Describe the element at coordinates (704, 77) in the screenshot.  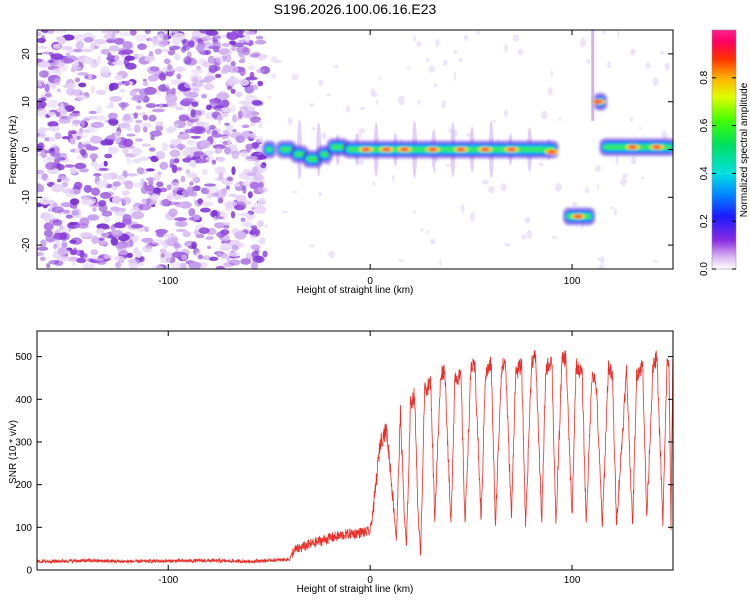
I see `colorbar-tick-label: 0.8` at that location.